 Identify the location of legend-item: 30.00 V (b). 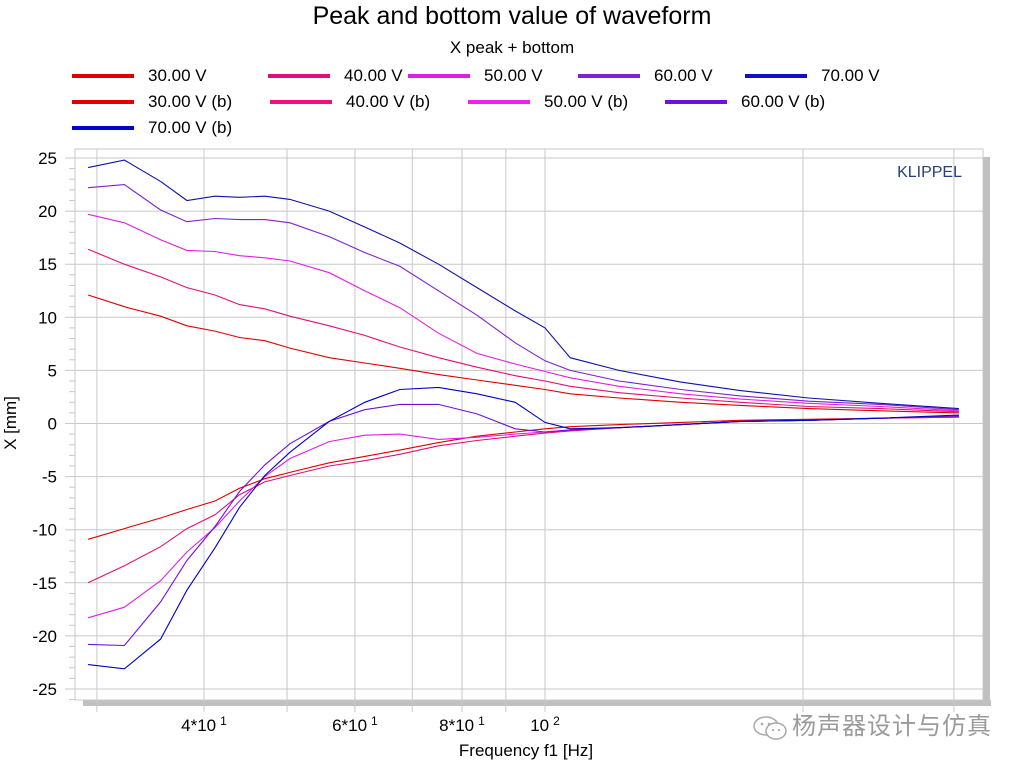
(152, 102).